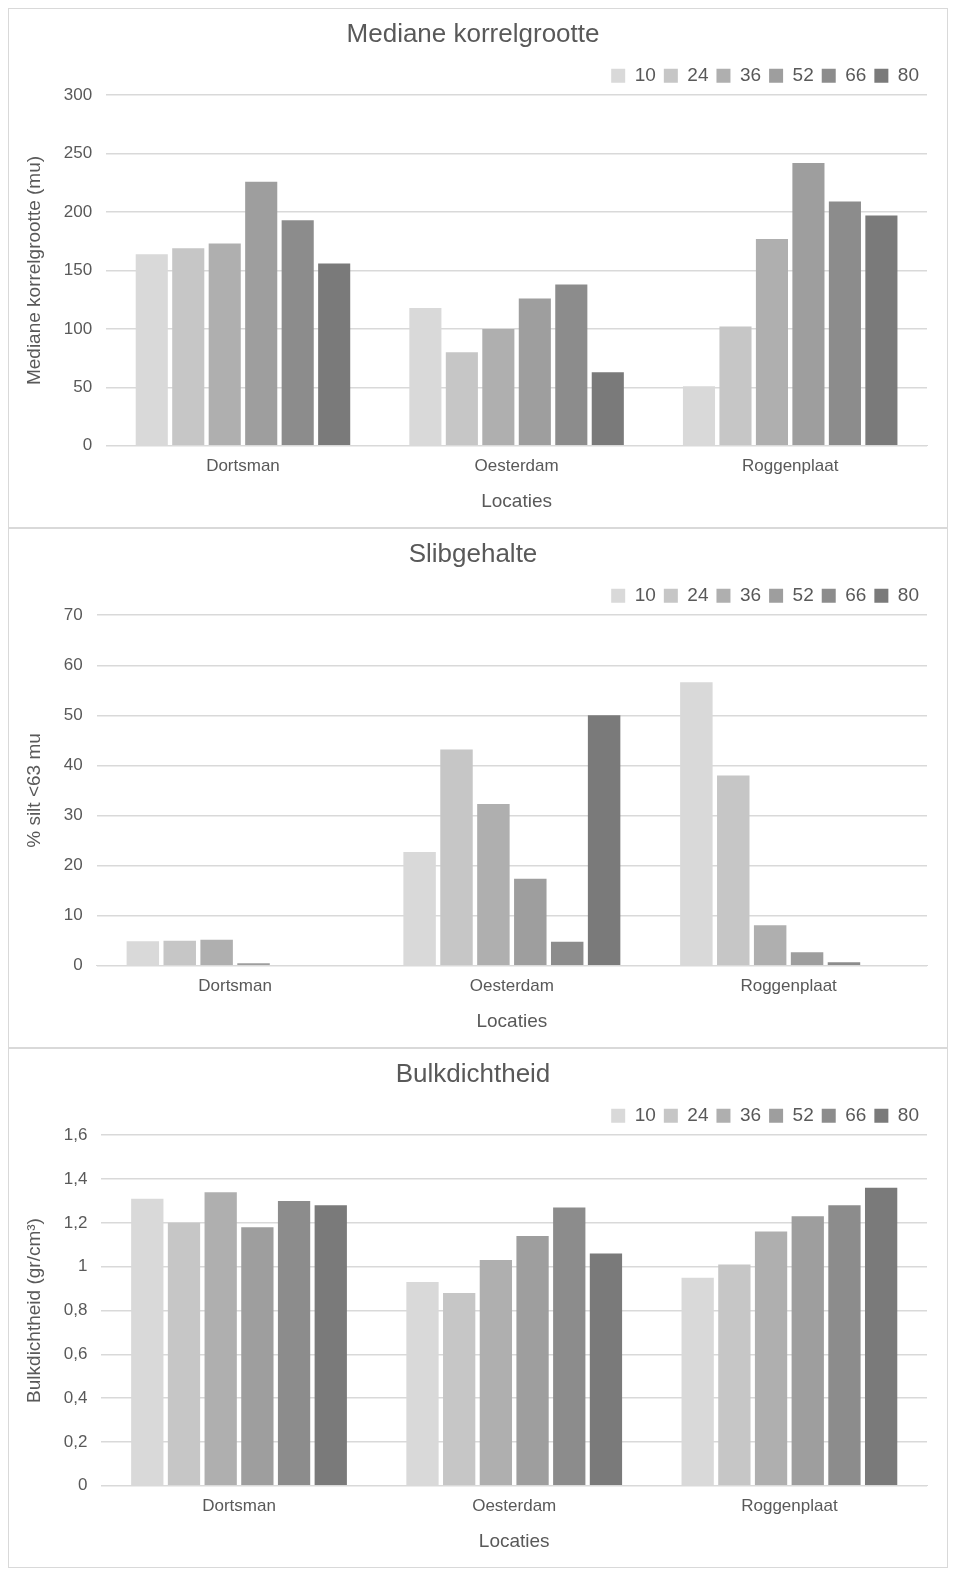  I want to click on y-tick-label: 0,2, so click(75, 1441).